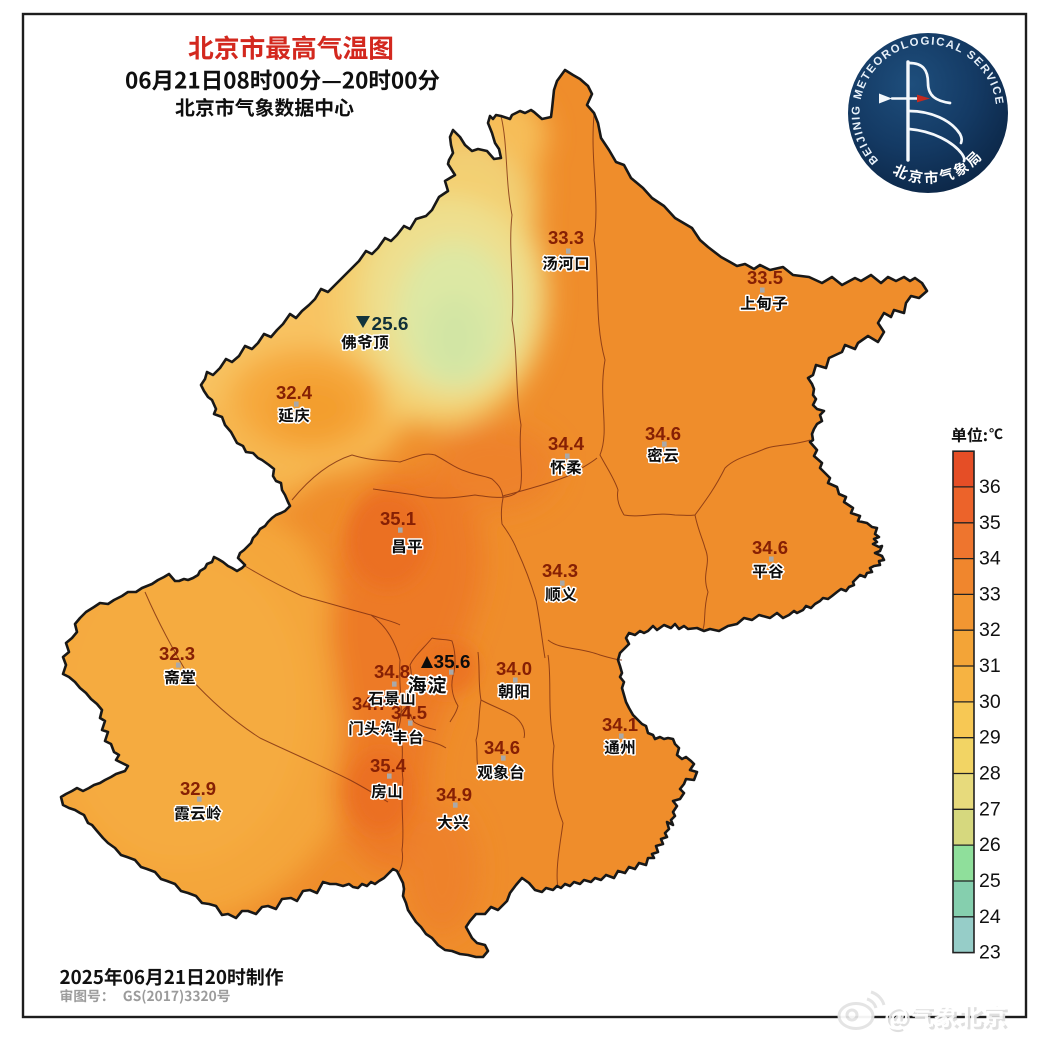 The height and width of the screenshot is (1040, 1040). What do you see at coordinates (990, 523) in the screenshot?
I see `svg-text: 35` at bounding box center [990, 523].